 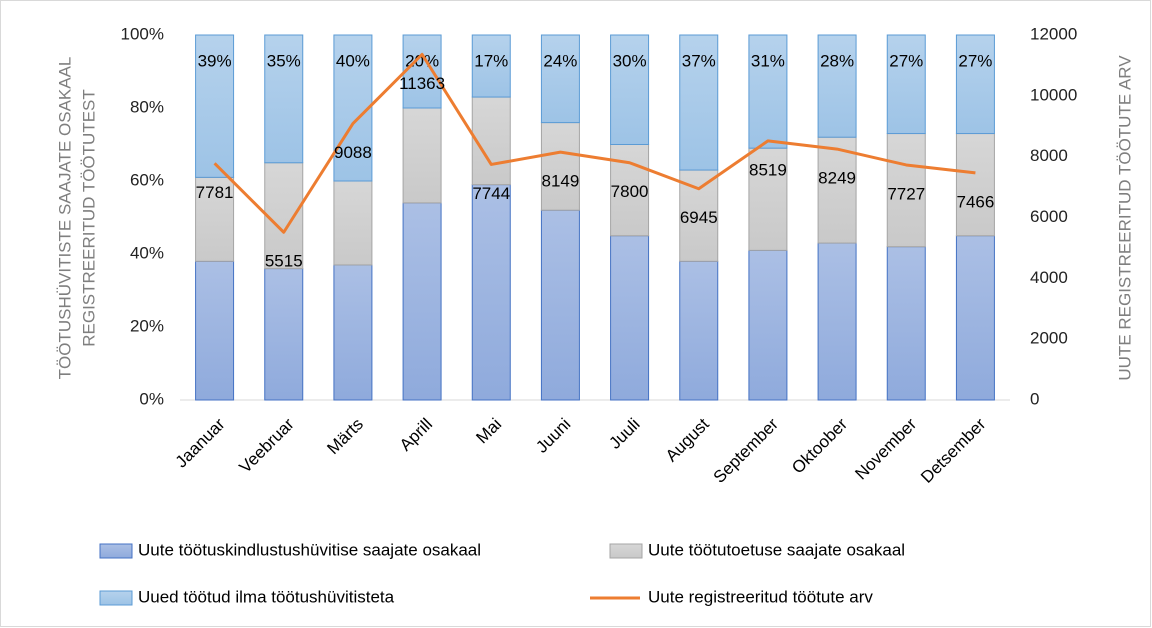 I want to click on y2-tick-label: 2000, so click(x=1049, y=338).